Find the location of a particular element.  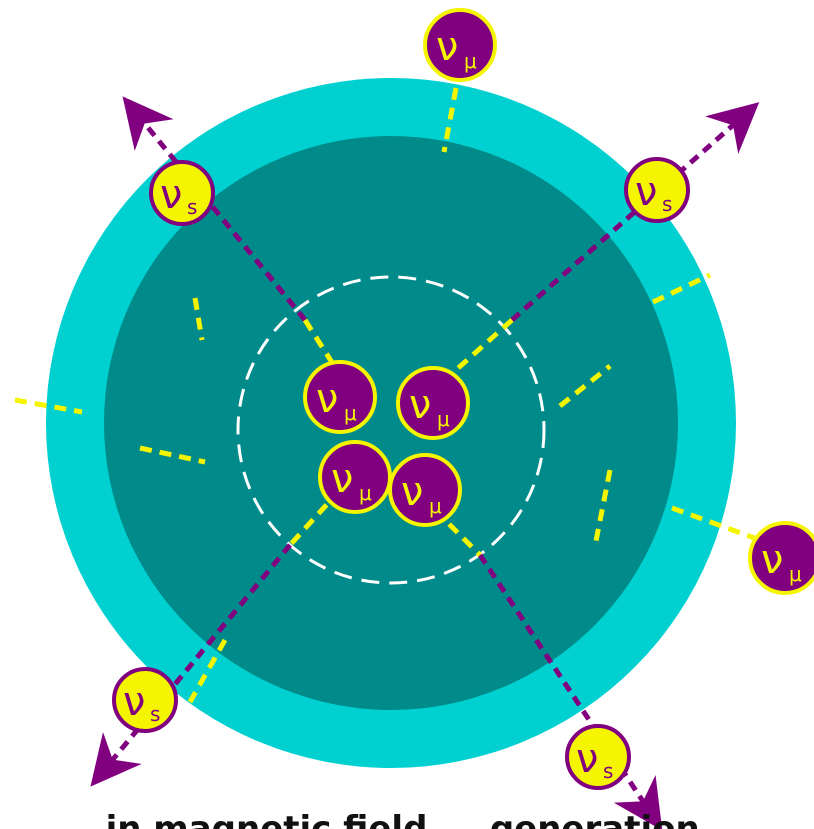

trajectory-upper-left is located at coordinates (214, 209).